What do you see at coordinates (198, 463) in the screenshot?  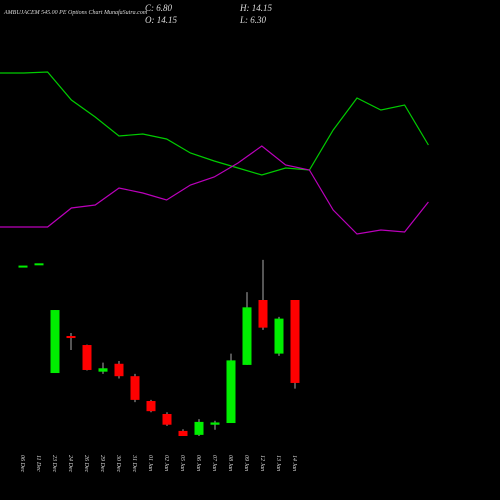 I see `x-tick-label: 06 Jan` at bounding box center [198, 463].